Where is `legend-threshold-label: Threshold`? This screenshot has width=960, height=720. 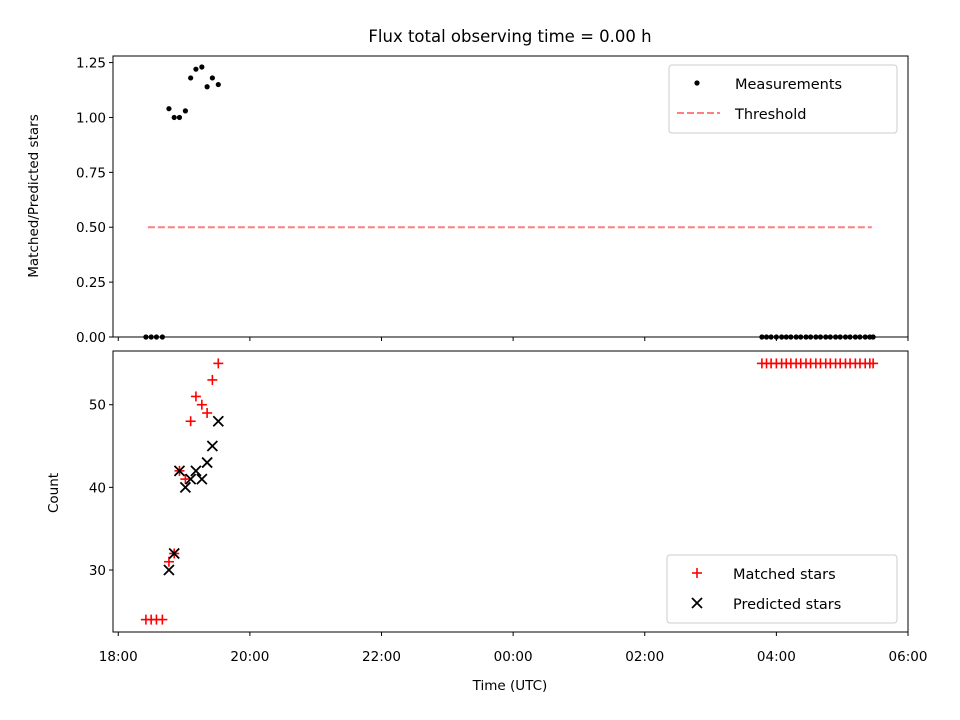
legend-threshold-label: Threshold is located at coordinates (770, 115).